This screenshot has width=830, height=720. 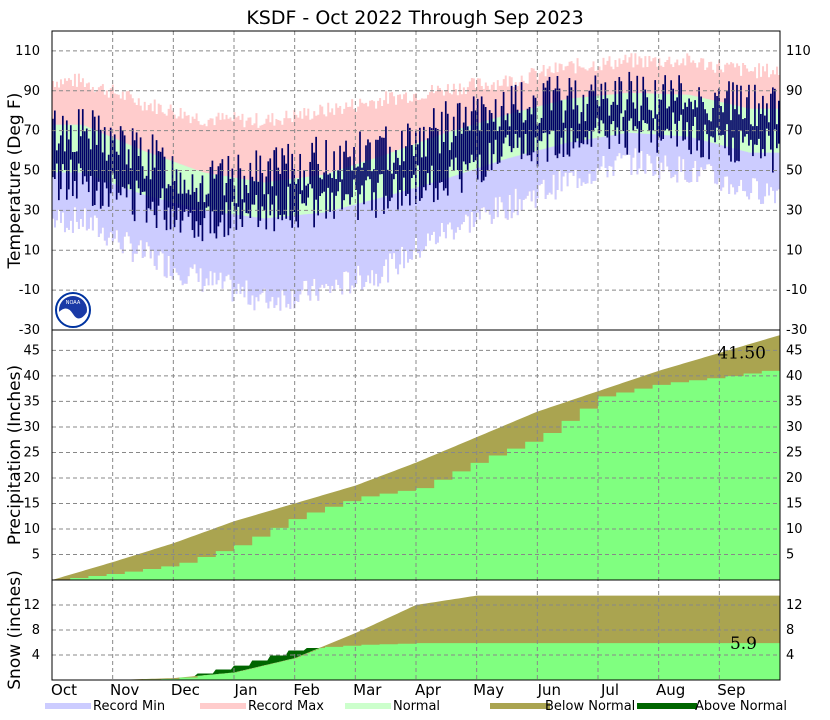 I want to click on precip-tick-right: 40, so click(x=794, y=376).